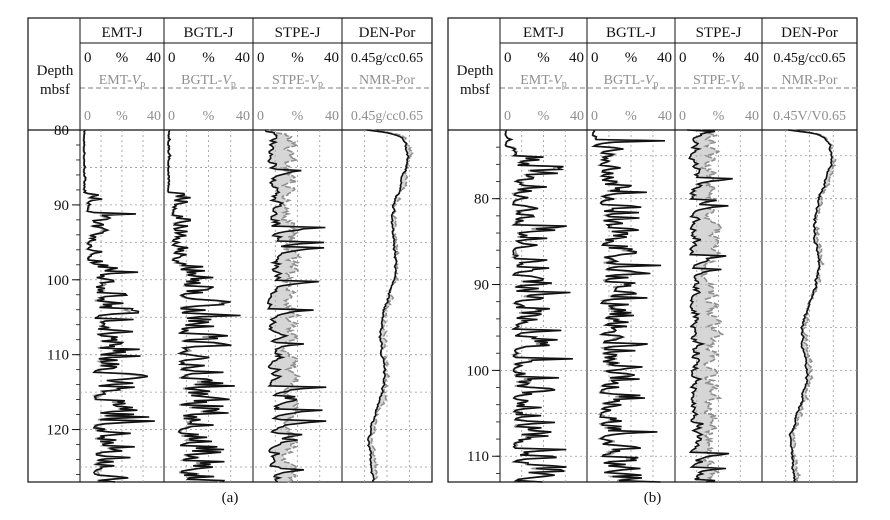  What do you see at coordinates (653, 498) in the screenshot?
I see `panel-label: (b)` at bounding box center [653, 498].